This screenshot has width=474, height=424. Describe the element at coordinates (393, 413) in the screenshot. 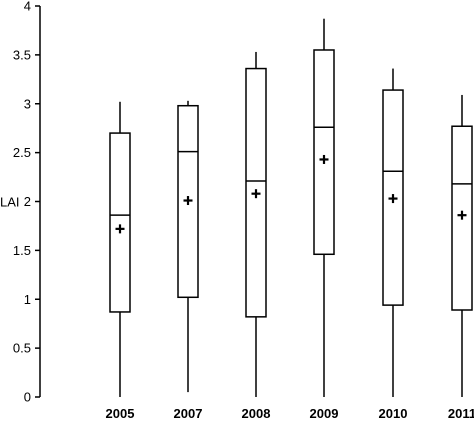

I see `x-tick-label: 2010` at that location.